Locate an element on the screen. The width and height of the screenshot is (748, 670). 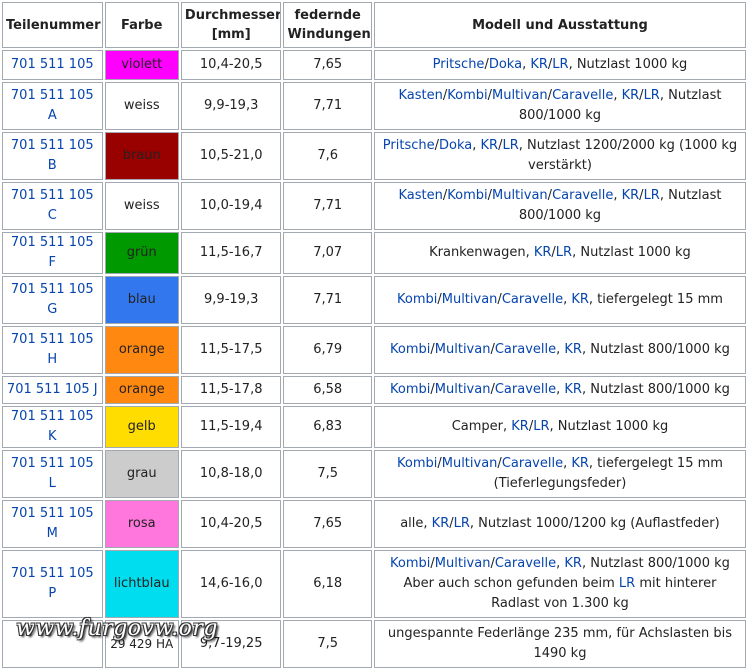
part-number-link: 701 511 105 L is located at coordinates (52, 474).